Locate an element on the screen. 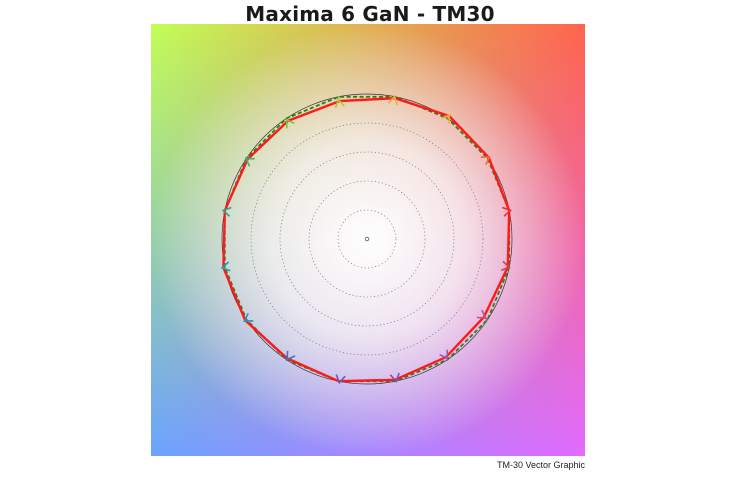 The height and width of the screenshot is (482, 740). chart-caption: TM-30 Vector Graphic is located at coordinates (540, 465).